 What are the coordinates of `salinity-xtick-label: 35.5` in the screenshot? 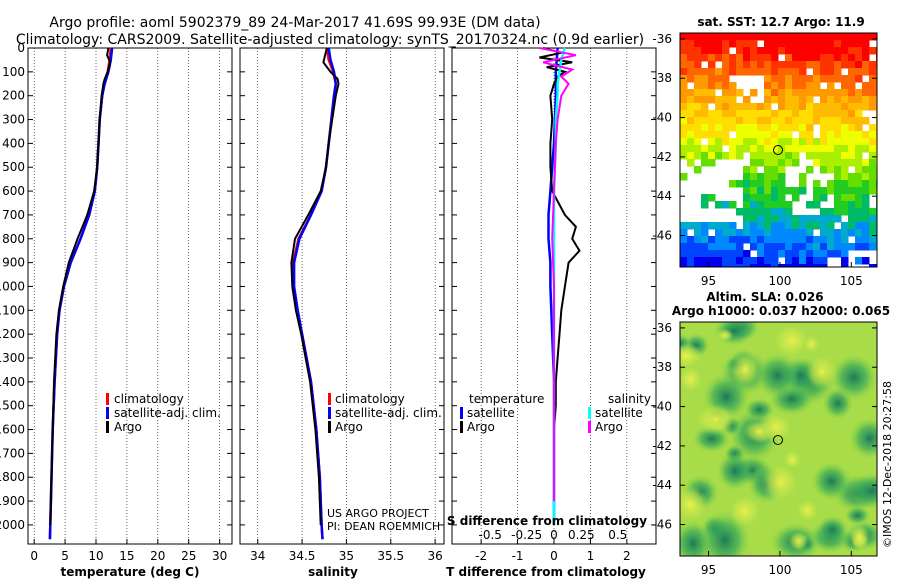 It's located at (390, 556).